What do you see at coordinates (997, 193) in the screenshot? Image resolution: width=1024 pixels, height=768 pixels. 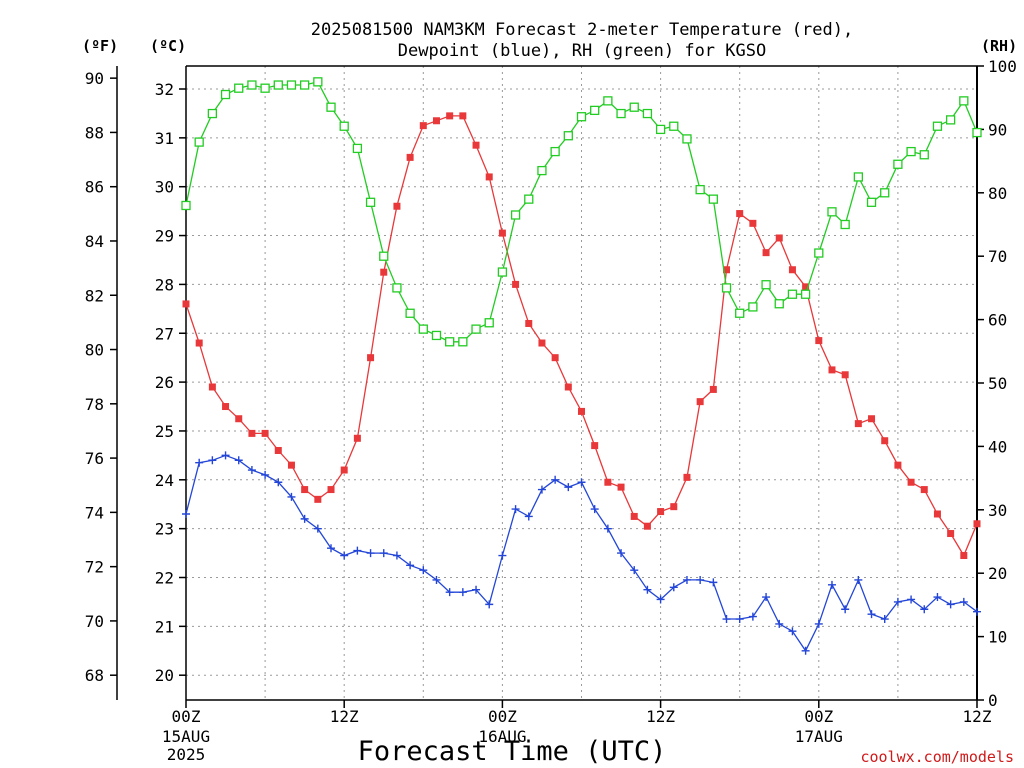 I see `rh-tick-label: 80` at bounding box center [997, 193].